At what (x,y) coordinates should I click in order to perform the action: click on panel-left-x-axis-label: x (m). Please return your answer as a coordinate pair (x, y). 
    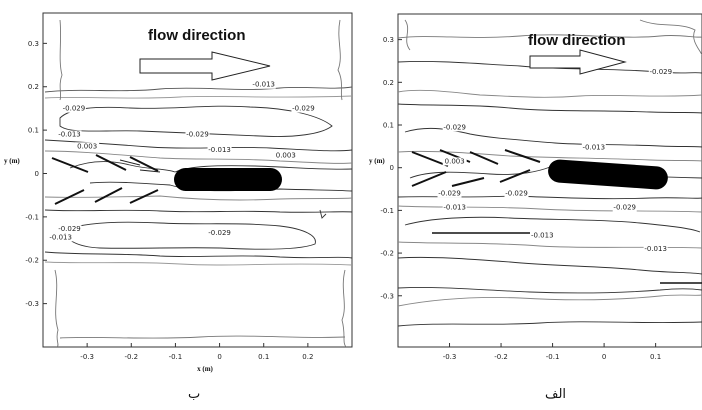
    Looking at the image, I should click on (205, 369).